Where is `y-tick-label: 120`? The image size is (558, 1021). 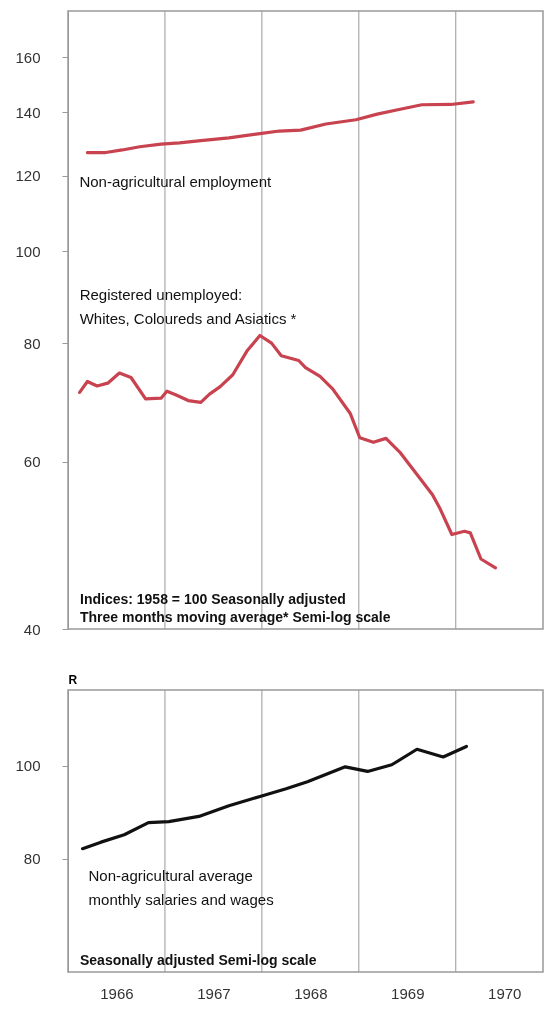
y-tick-label: 120 is located at coordinates (28, 176).